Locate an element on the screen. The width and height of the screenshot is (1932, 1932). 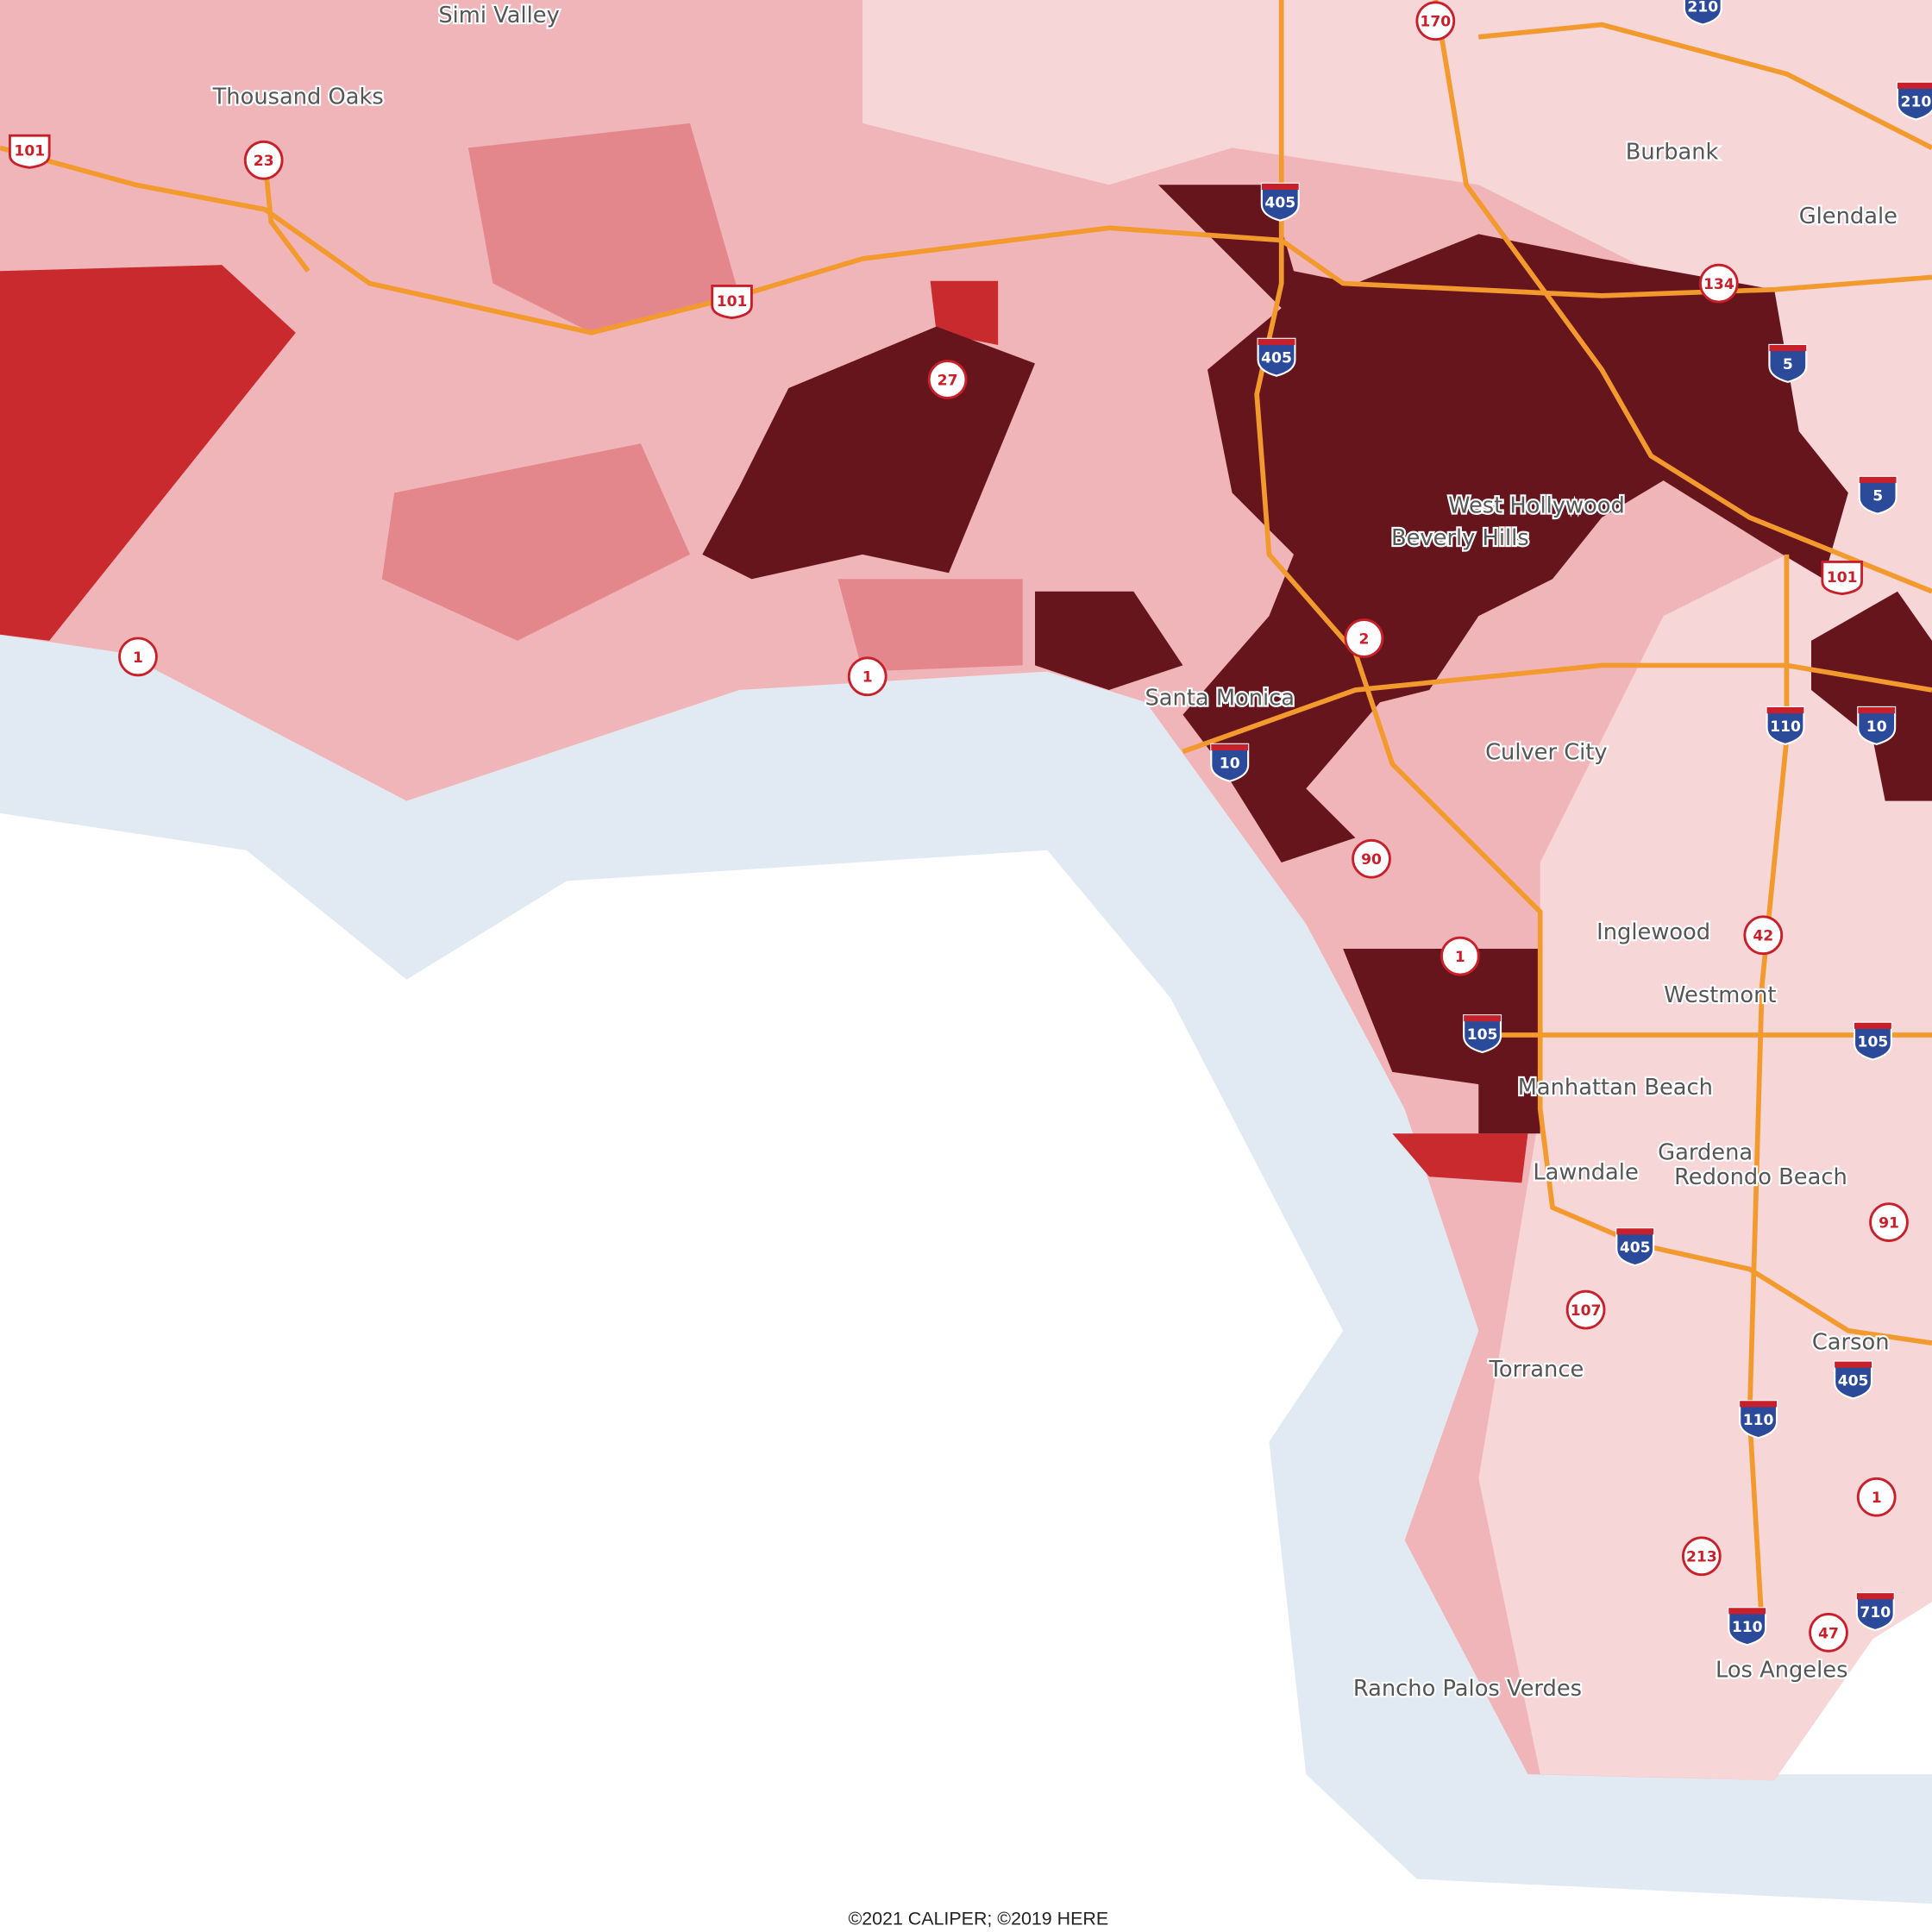
place-label: Torrance is located at coordinates (1537, 1370).